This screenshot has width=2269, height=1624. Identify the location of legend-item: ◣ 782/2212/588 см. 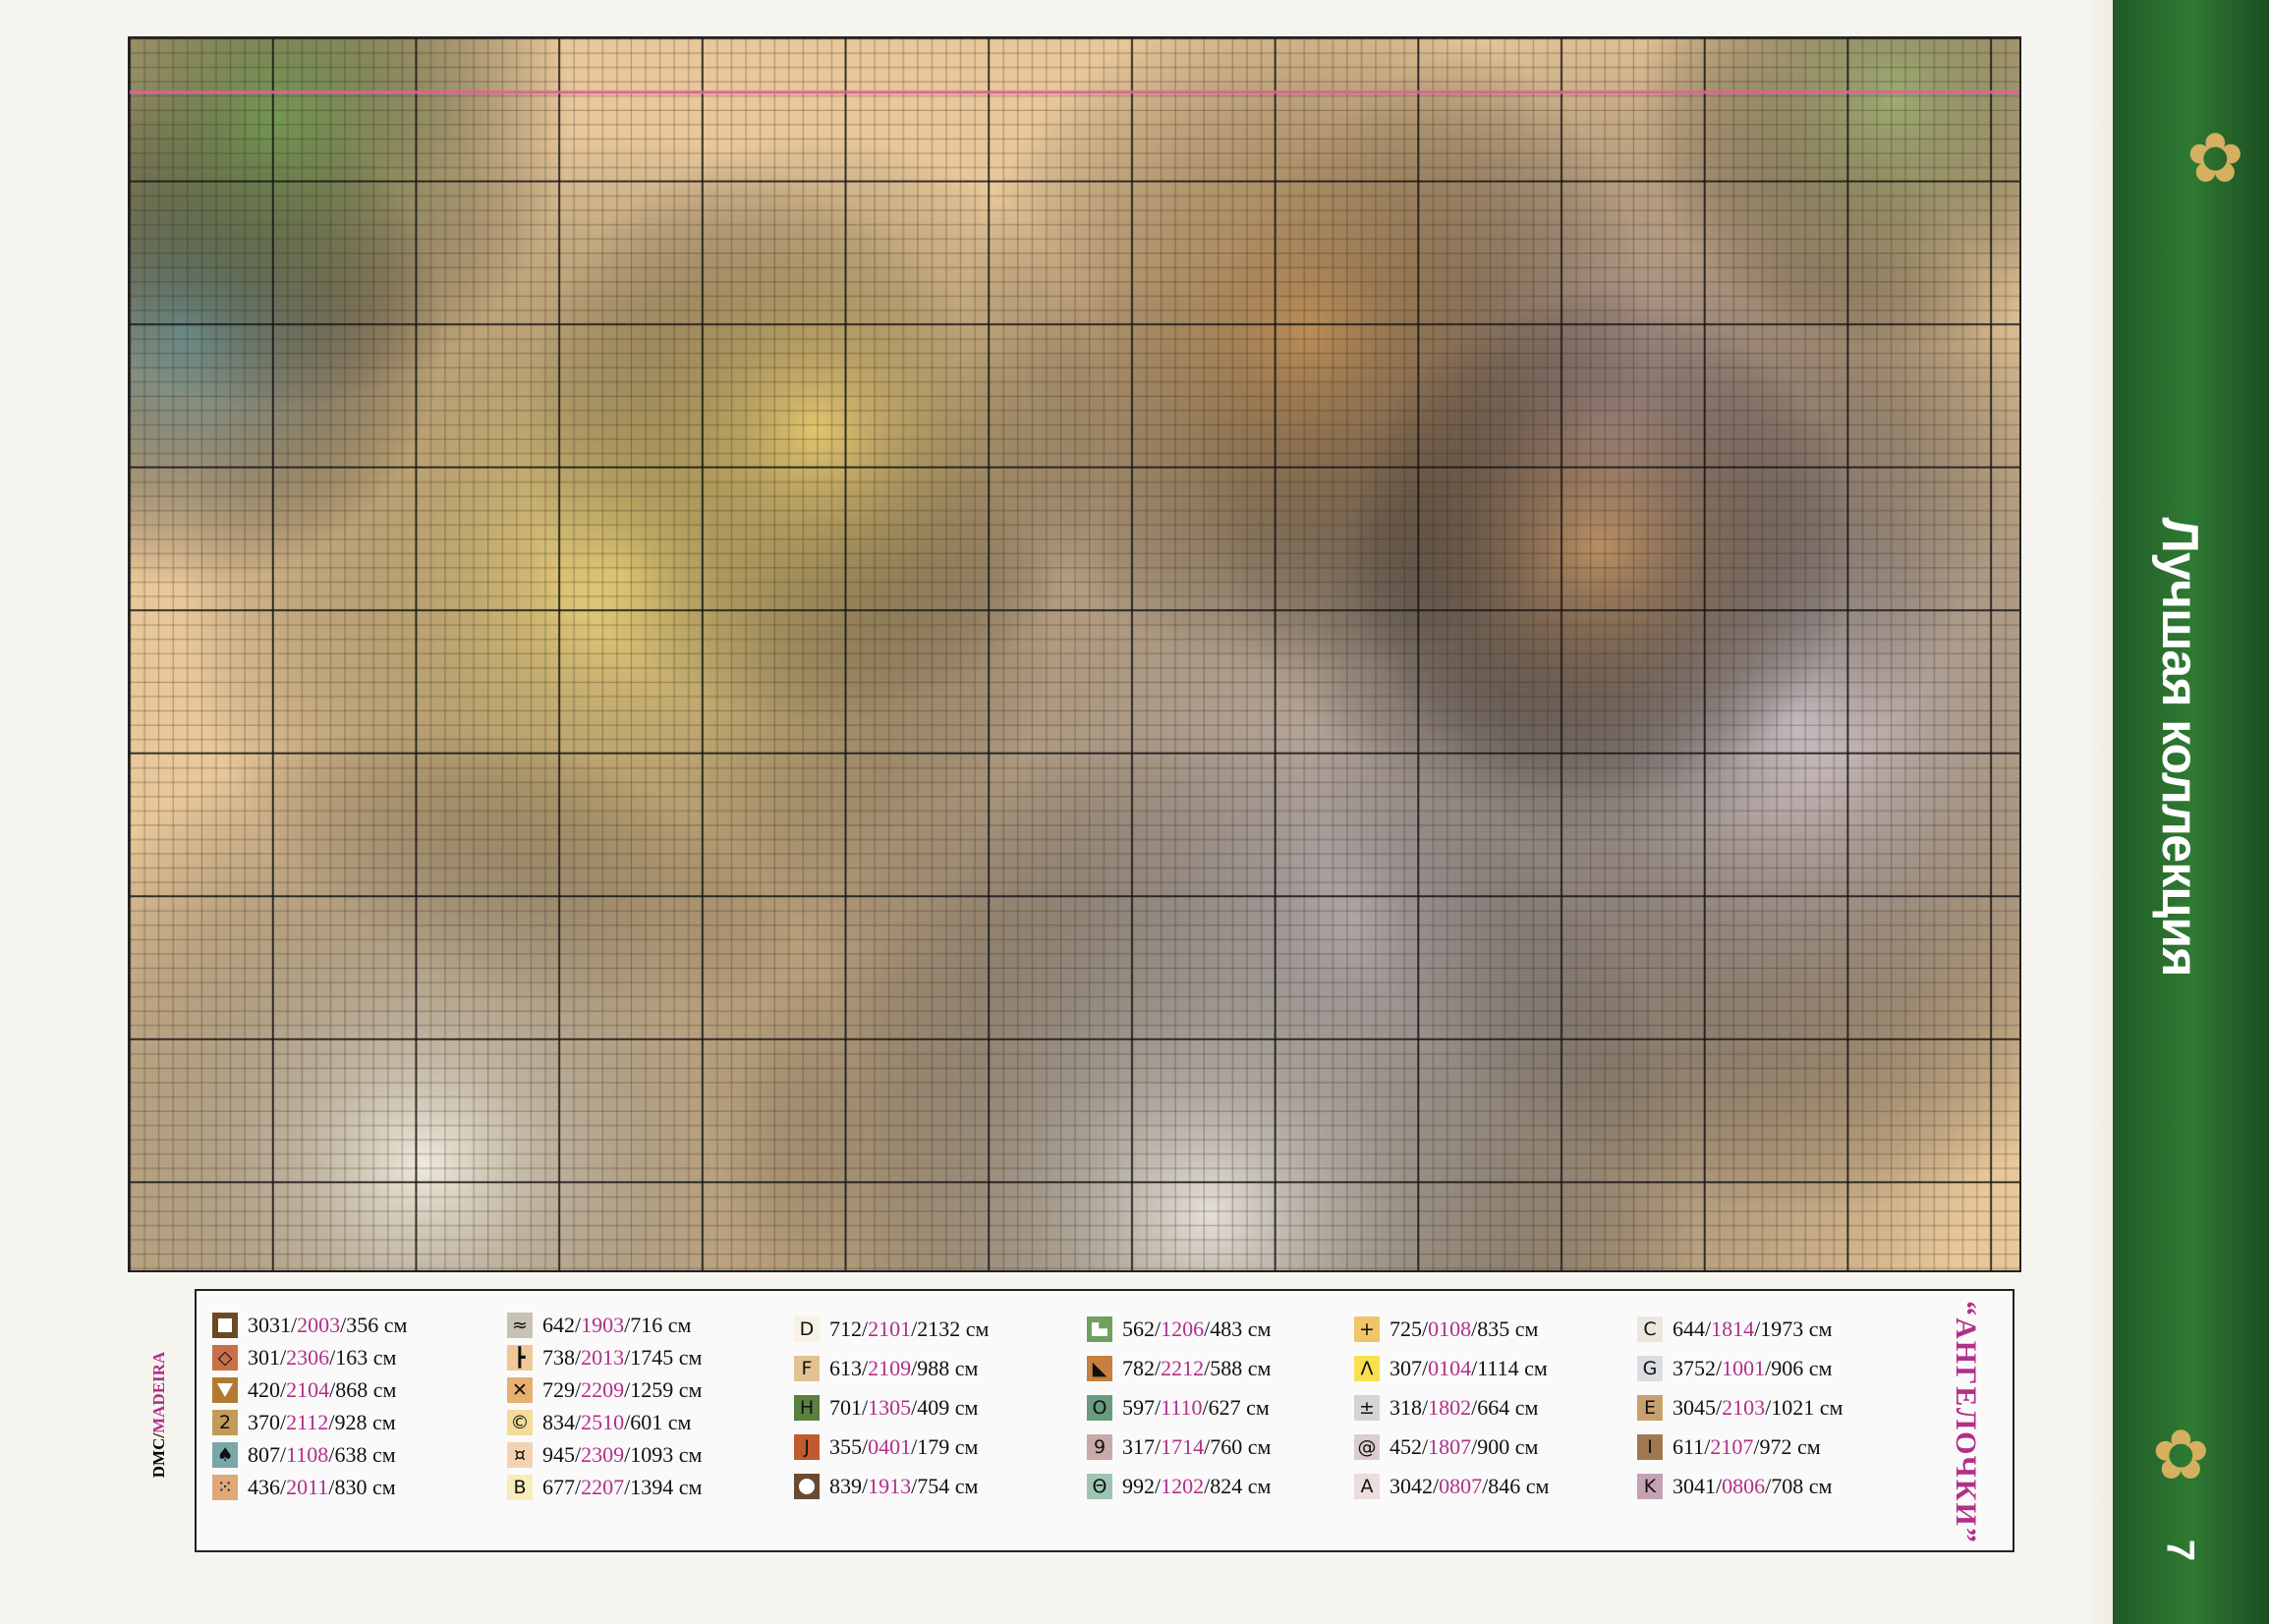
(1179, 1368).